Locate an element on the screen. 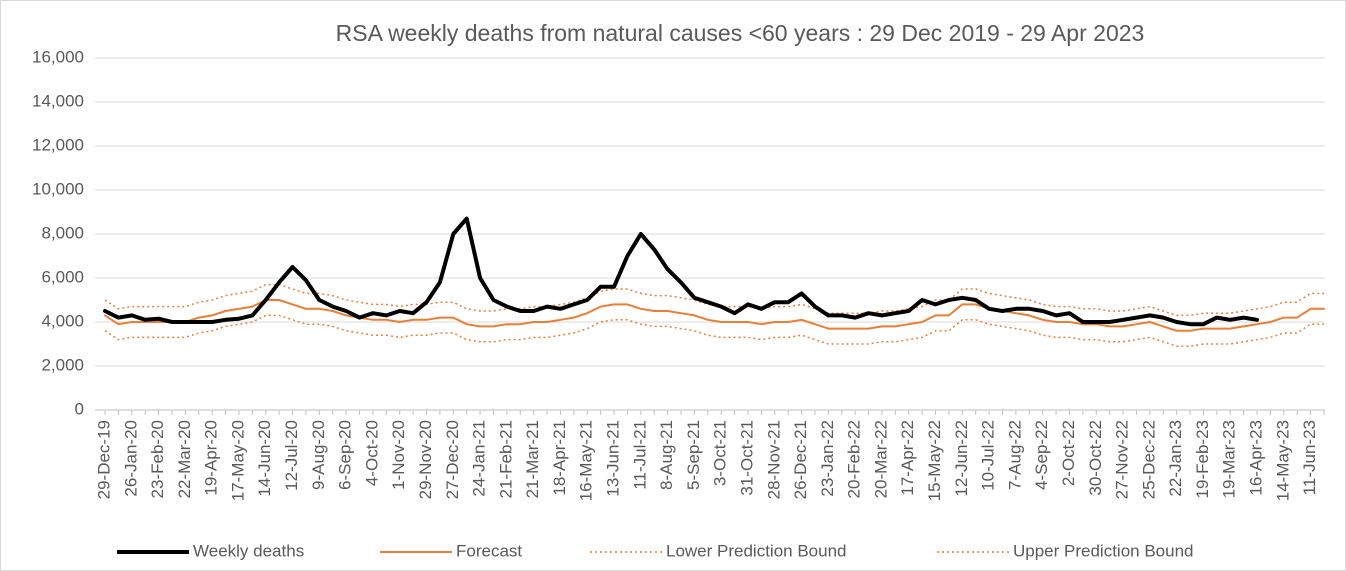 Image resolution: width=1346 pixels, height=571 pixels. x-tick-label: 18-Apr-21 is located at coordinates (559, 458).